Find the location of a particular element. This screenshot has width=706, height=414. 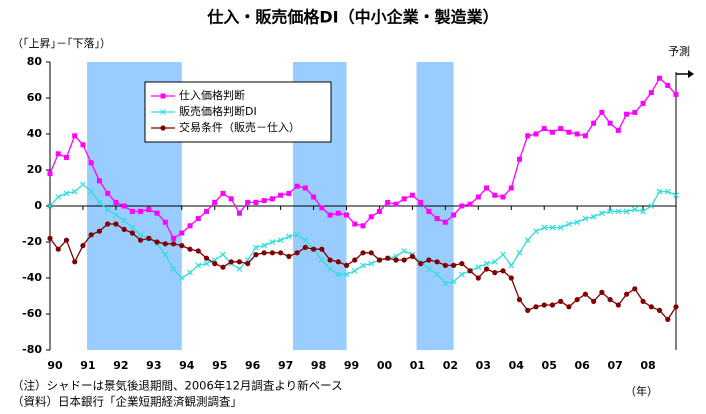

x-tick-label: 08 is located at coordinates (647, 365).